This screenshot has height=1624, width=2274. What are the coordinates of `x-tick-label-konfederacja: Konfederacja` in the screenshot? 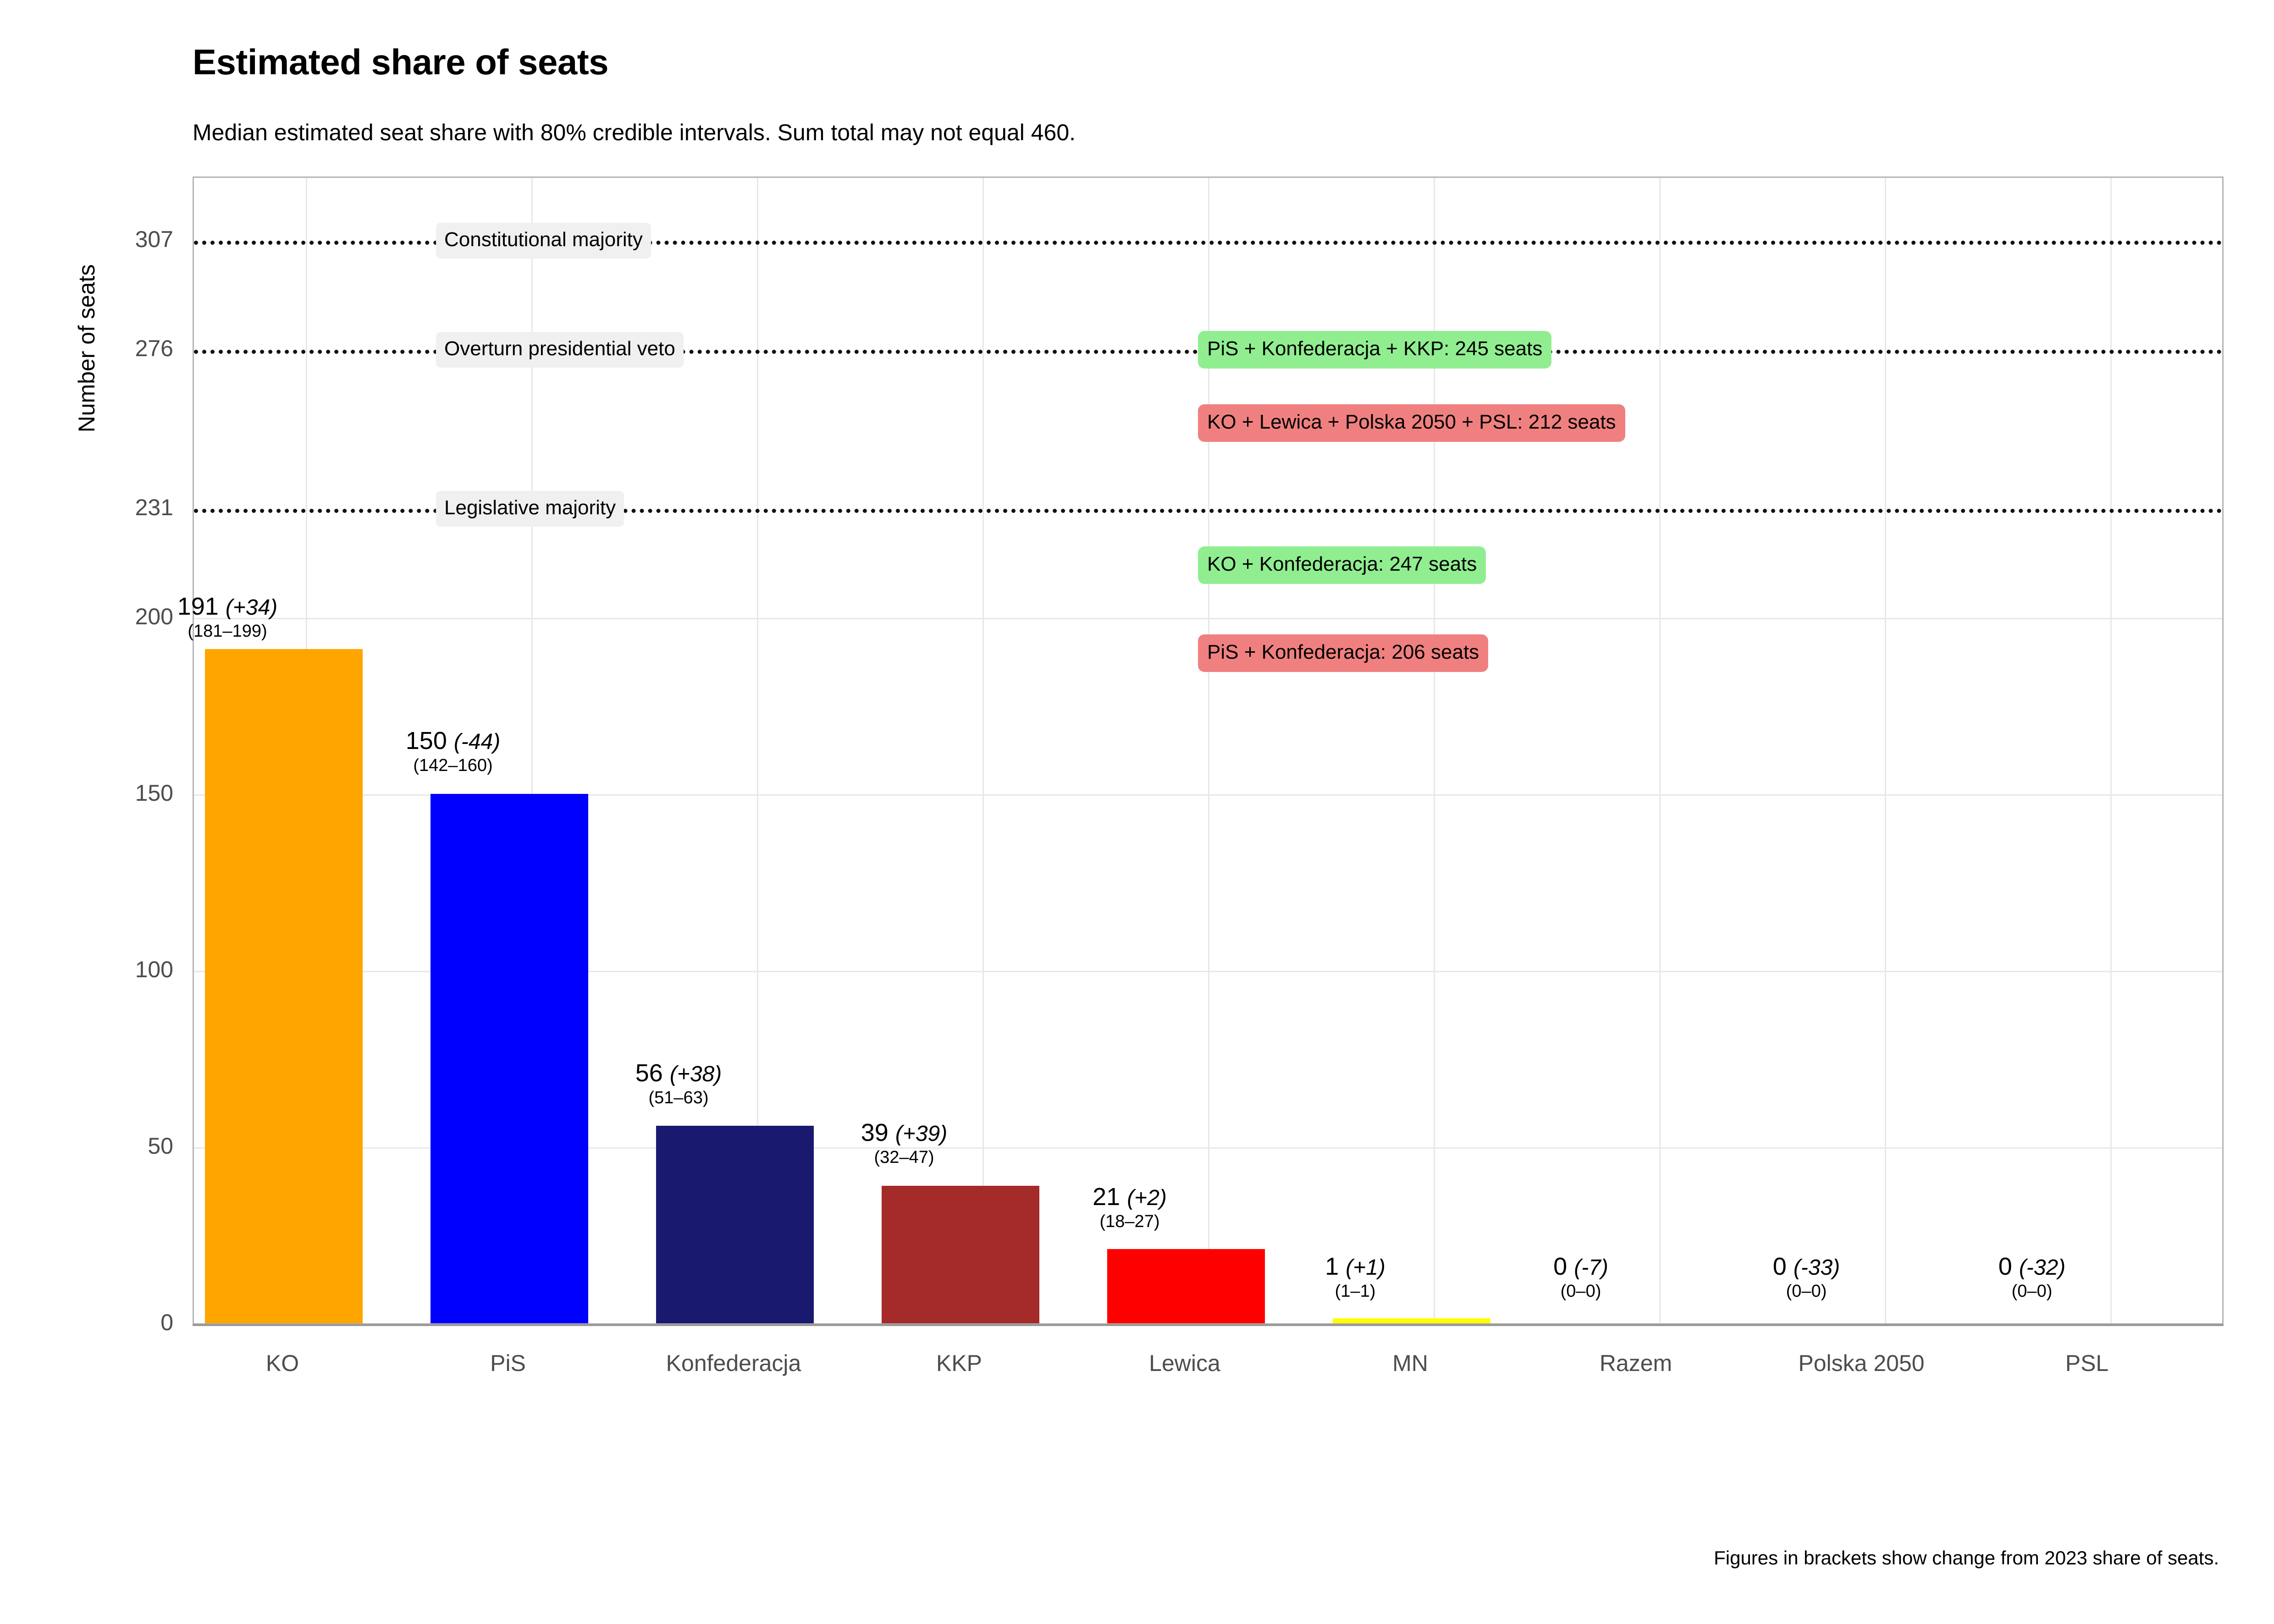 It's located at (733, 1363).